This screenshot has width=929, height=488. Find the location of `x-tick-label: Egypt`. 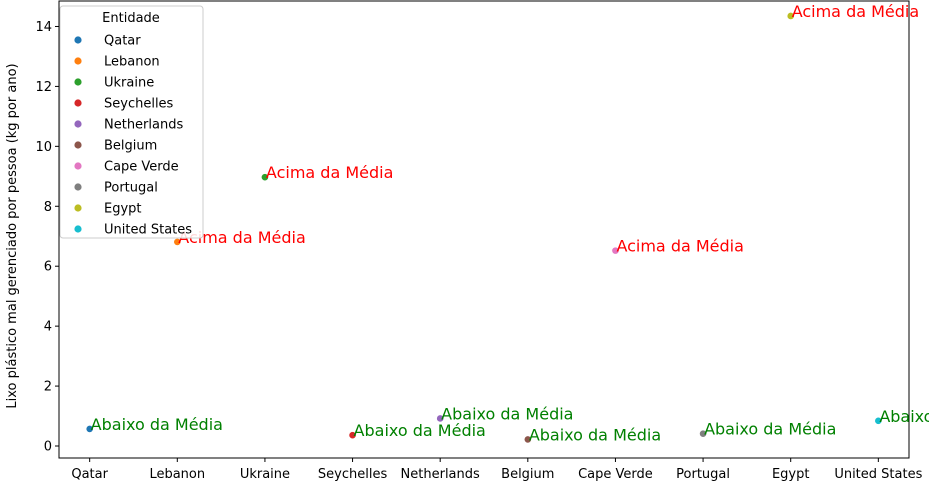

x-tick-label: Egypt is located at coordinates (791, 474).